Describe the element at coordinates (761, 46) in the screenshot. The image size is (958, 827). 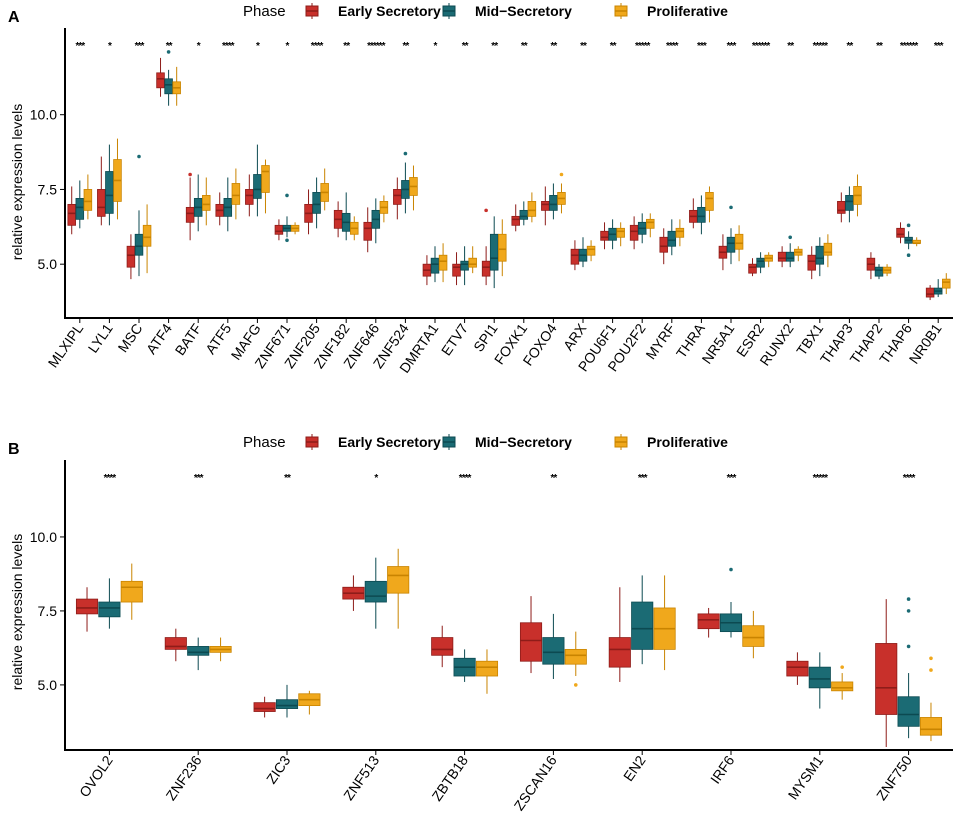
I see `significance-label: ******` at that location.